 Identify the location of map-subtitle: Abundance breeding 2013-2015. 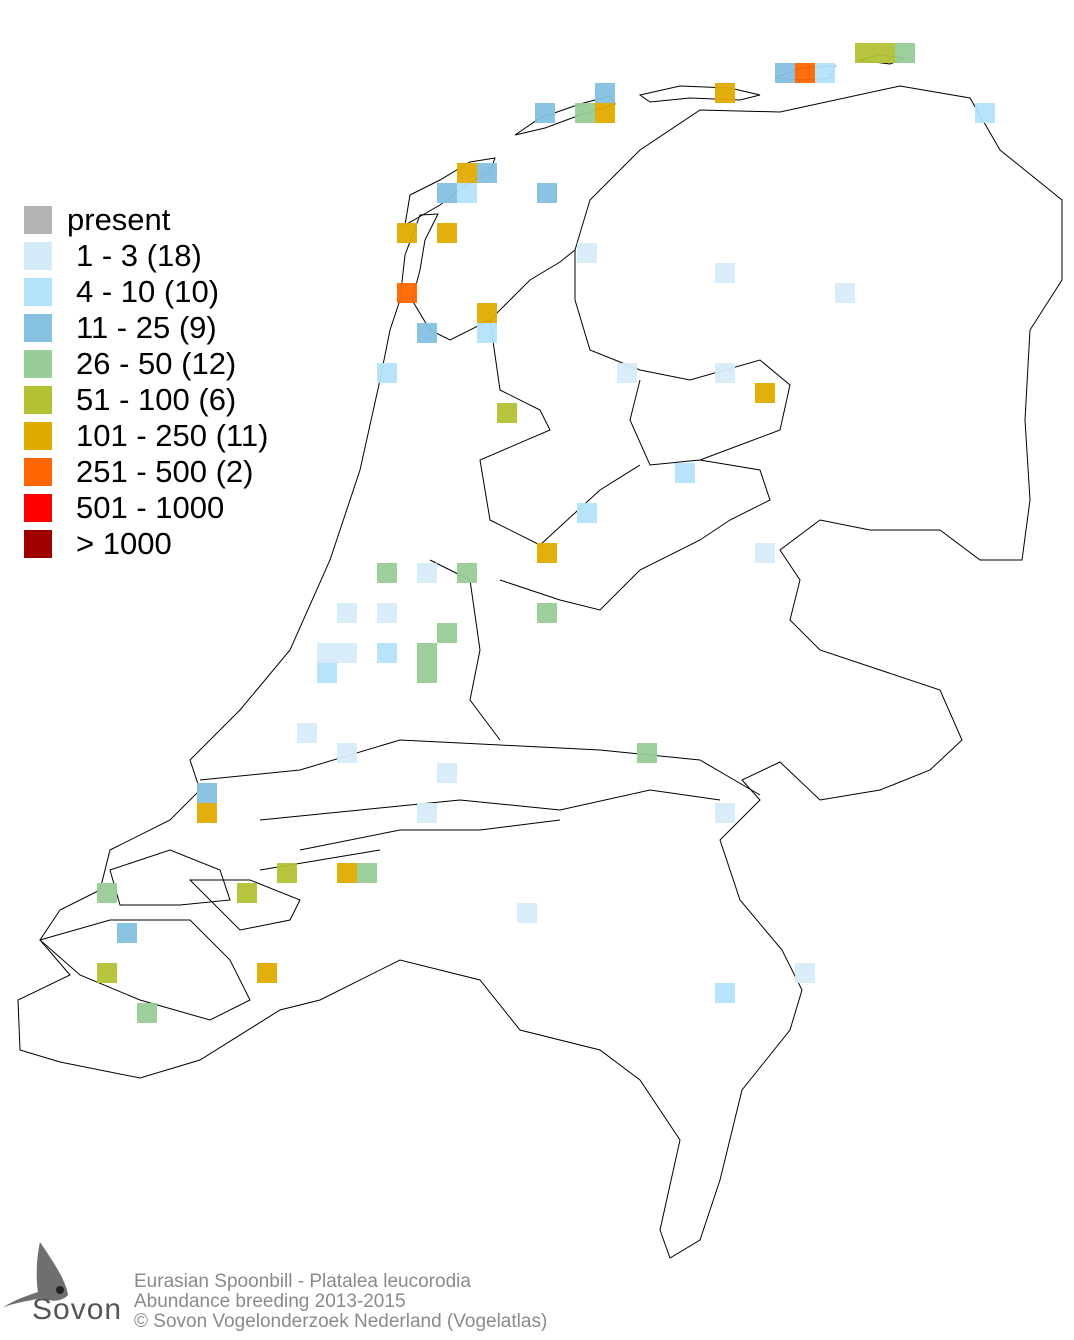
(270, 1301).